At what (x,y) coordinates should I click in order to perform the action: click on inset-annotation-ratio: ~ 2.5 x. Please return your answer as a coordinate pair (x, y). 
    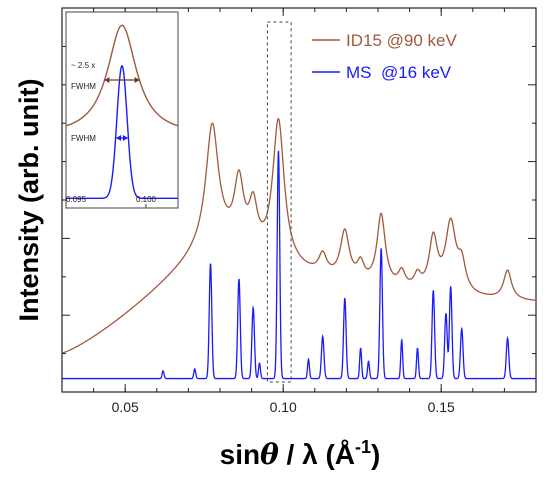
    Looking at the image, I should click on (83, 65).